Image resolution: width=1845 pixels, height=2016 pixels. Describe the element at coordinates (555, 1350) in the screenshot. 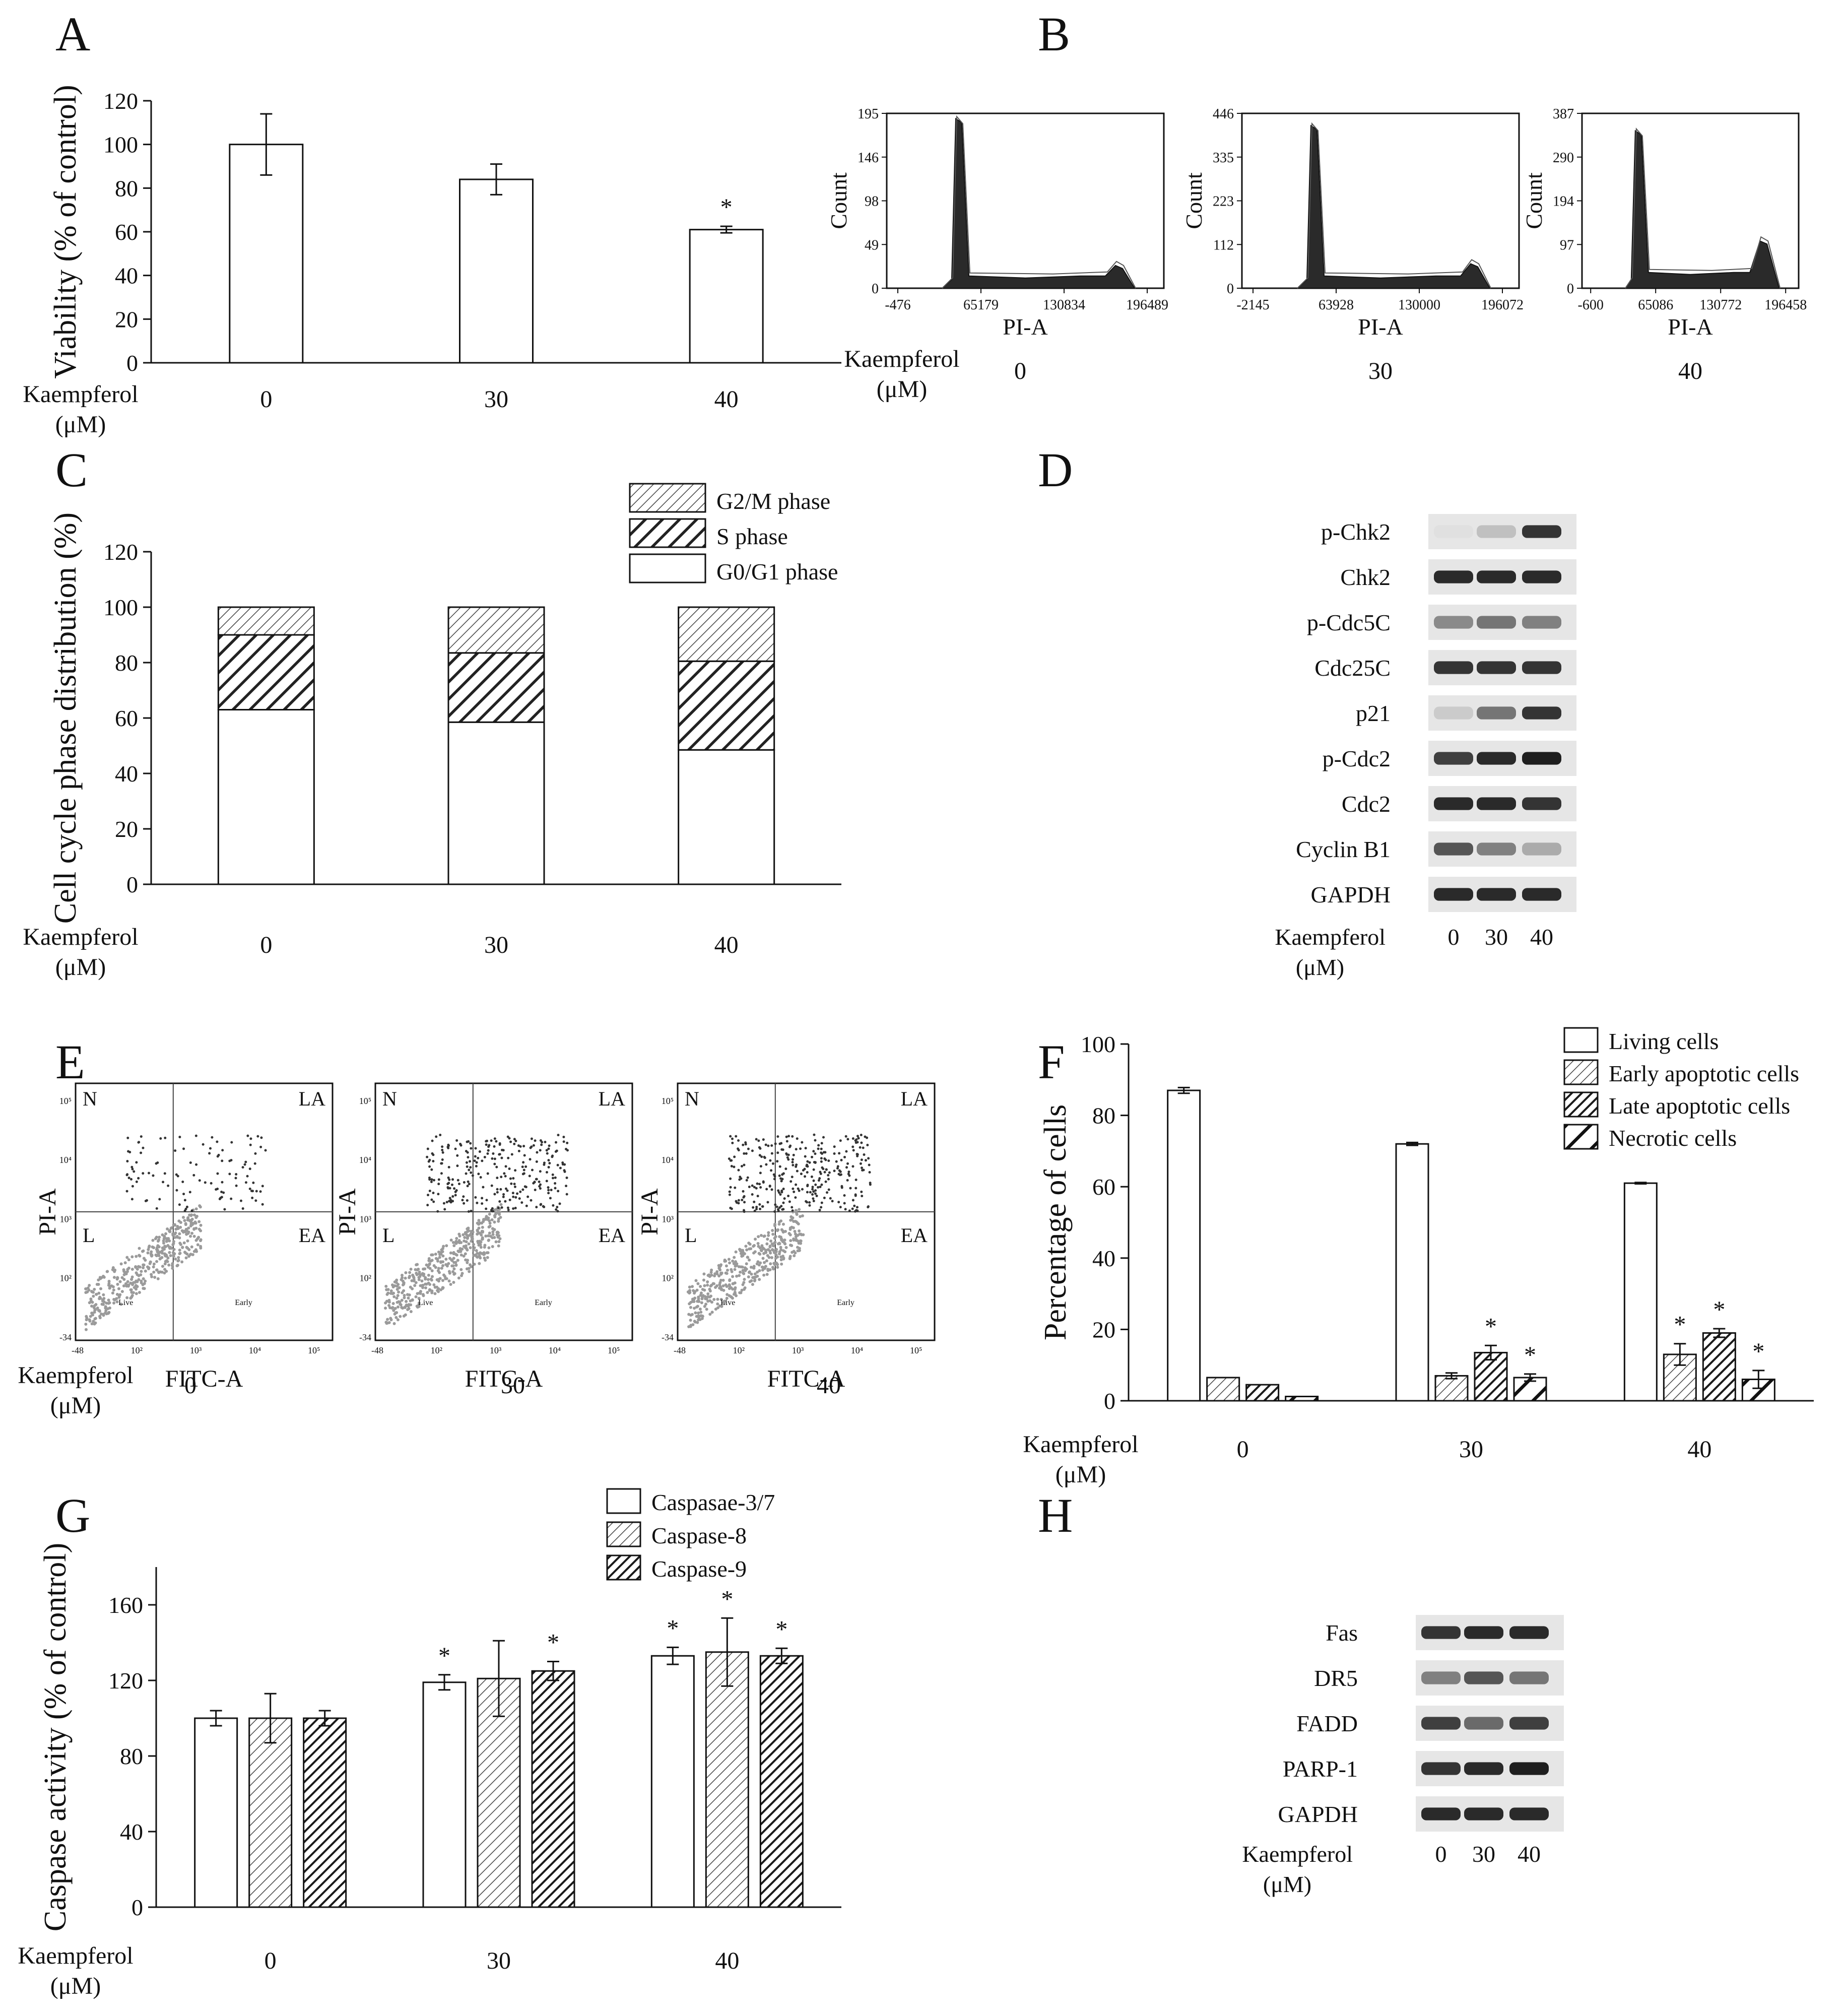

I see `x-tick-label: 10⁴` at that location.